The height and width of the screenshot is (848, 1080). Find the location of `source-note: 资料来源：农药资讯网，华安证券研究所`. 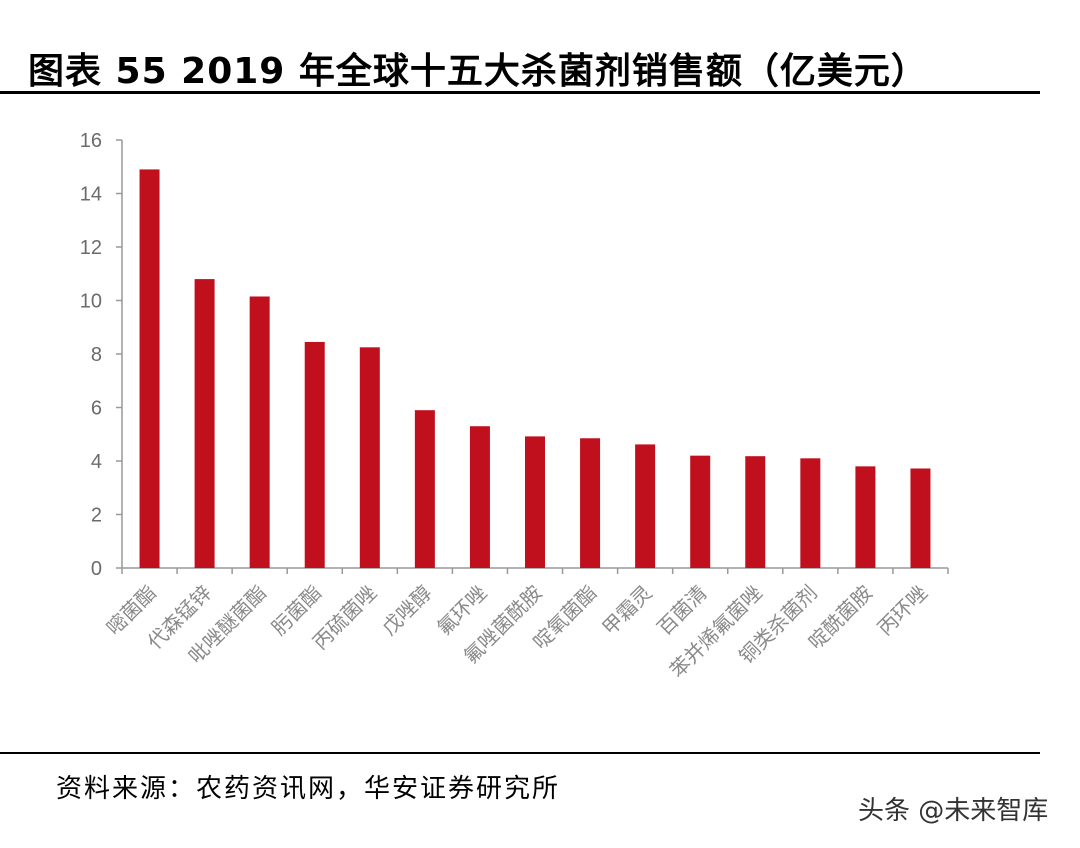

source-note: 资料来源：农药资讯网，华安证券研究所 is located at coordinates (308, 789).